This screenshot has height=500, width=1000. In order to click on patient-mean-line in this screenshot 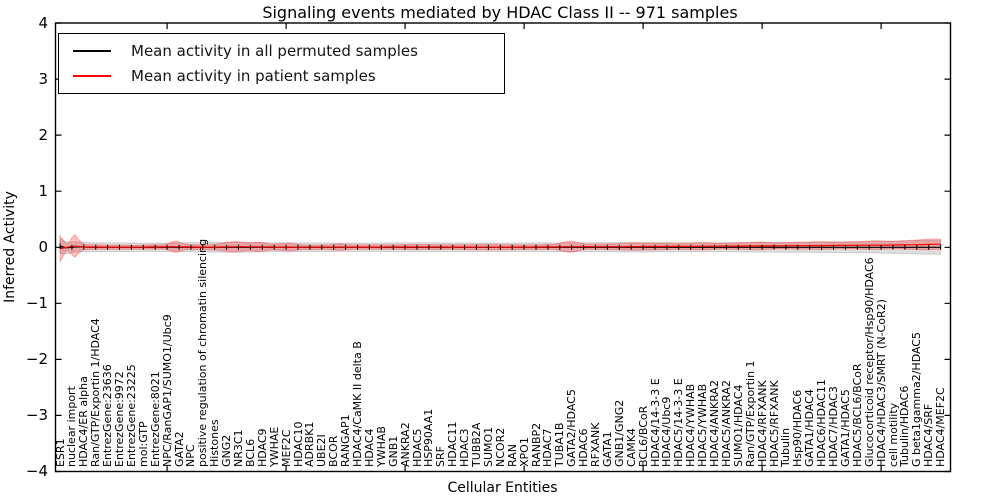, I will do `click(500, 246)`.